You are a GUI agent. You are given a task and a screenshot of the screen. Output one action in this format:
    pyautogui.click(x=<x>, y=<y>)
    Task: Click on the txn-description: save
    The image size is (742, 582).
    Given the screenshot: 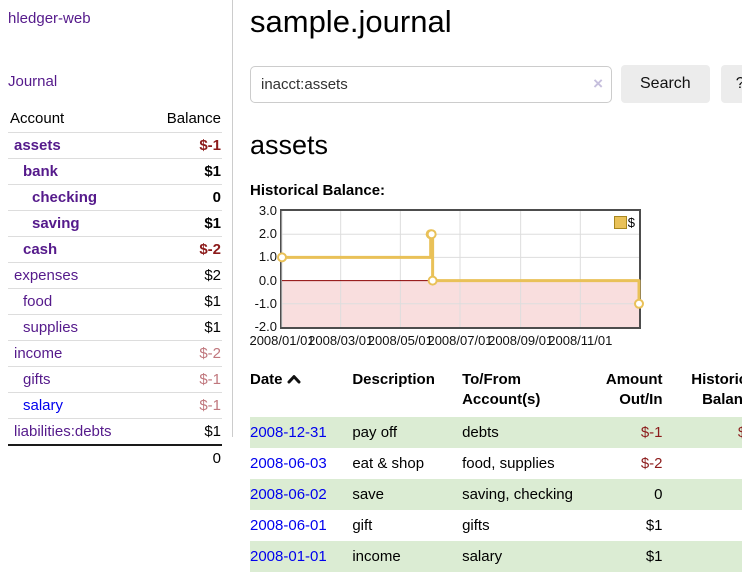 What is the action you would take?
    pyautogui.click(x=368, y=494)
    